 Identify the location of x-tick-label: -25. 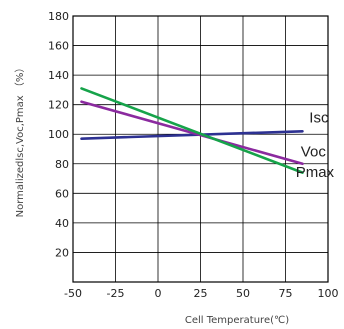
(116, 293).